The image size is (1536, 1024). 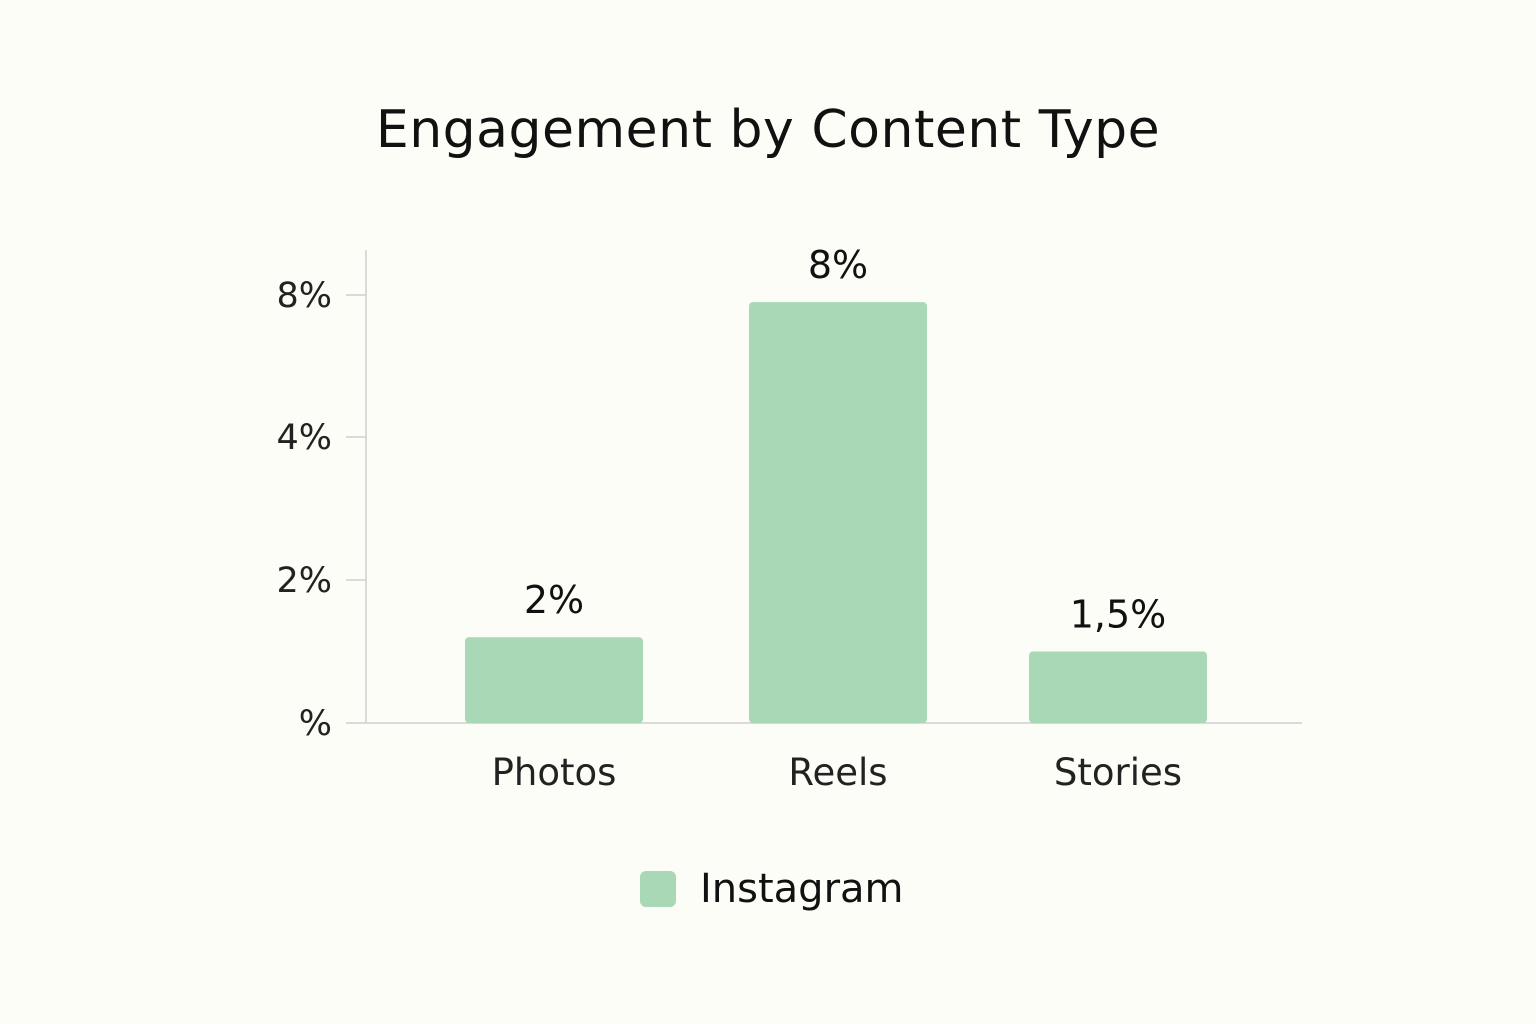 What do you see at coordinates (304, 581) in the screenshot?
I see `y-tick-label: 2%` at bounding box center [304, 581].